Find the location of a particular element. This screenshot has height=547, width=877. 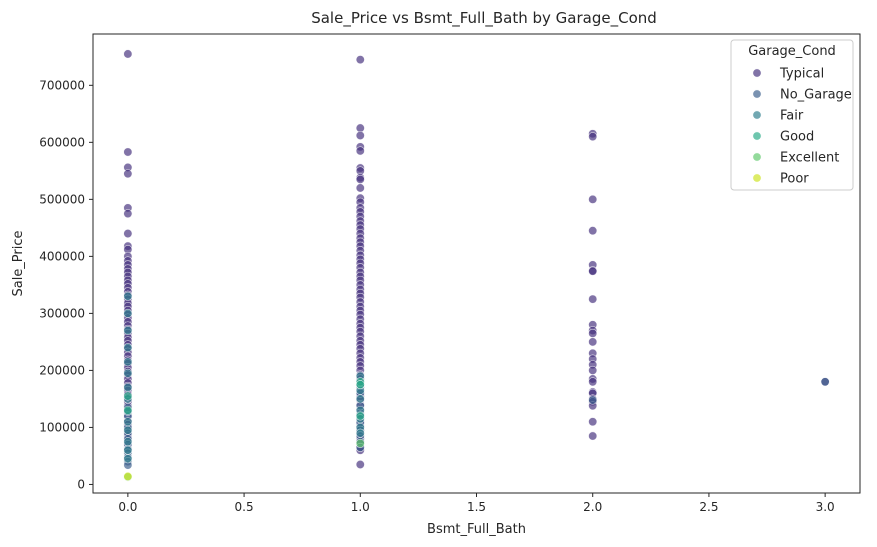

y-tick-label: 0 is located at coordinates (81, 484).